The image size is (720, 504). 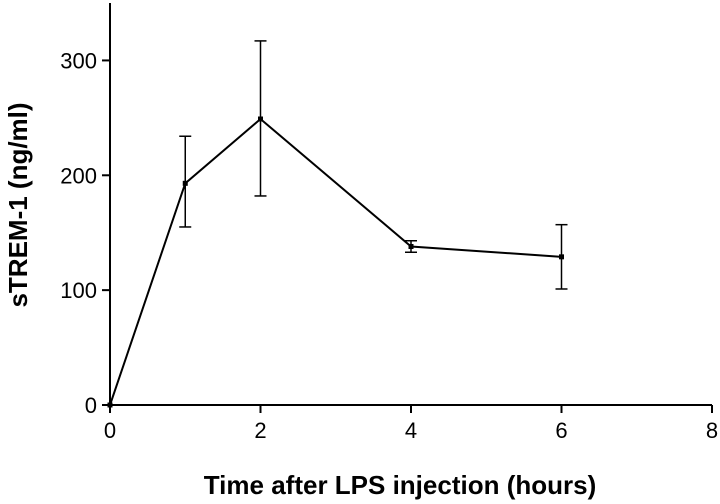 What do you see at coordinates (110, 430) in the screenshot?
I see `x-tick-label: 0` at bounding box center [110, 430].